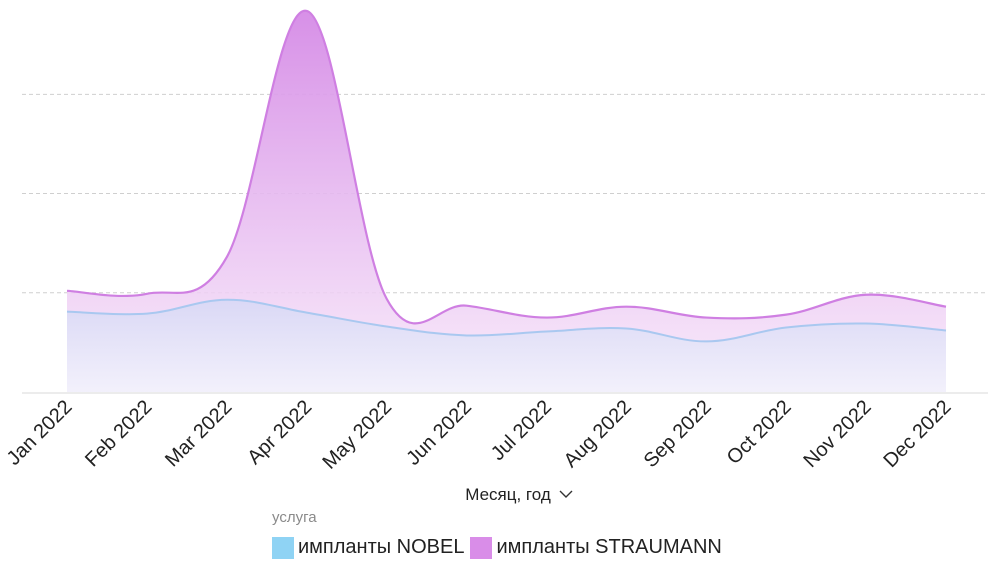  What do you see at coordinates (566, 494) in the screenshot?
I see `chevron-down-icon` at bounding box center [566, 494].